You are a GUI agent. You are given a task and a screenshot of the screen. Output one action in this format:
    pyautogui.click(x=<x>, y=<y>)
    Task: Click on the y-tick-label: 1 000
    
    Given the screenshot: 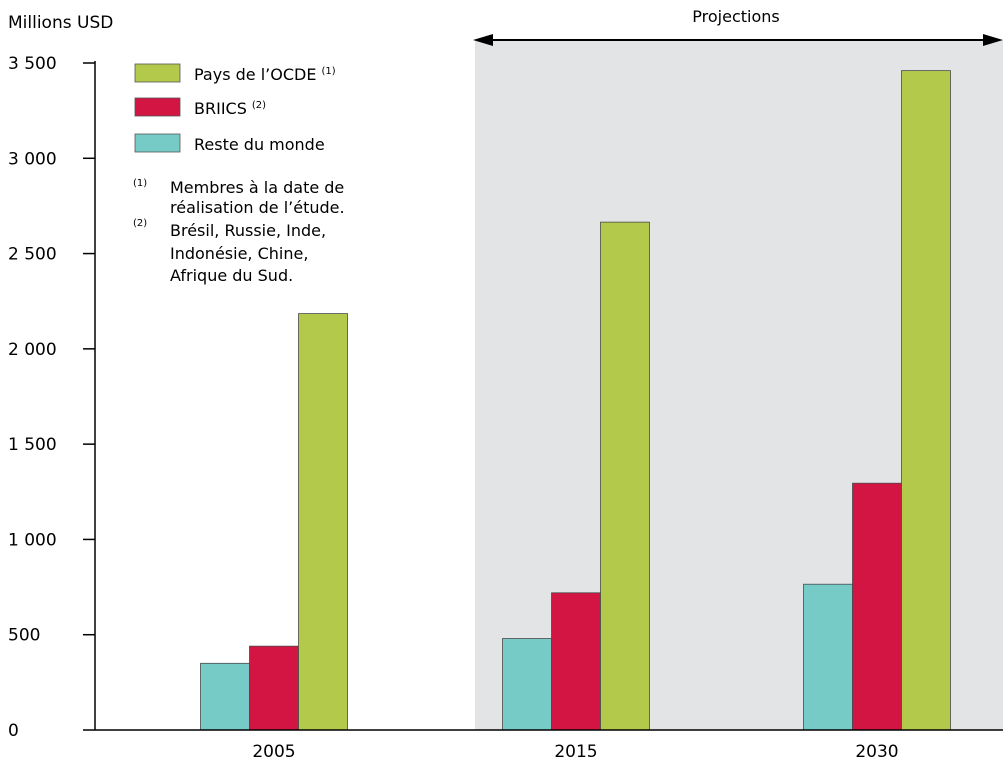 What is the action you would take?
    pyautogui.click(x=32, y=540)
    